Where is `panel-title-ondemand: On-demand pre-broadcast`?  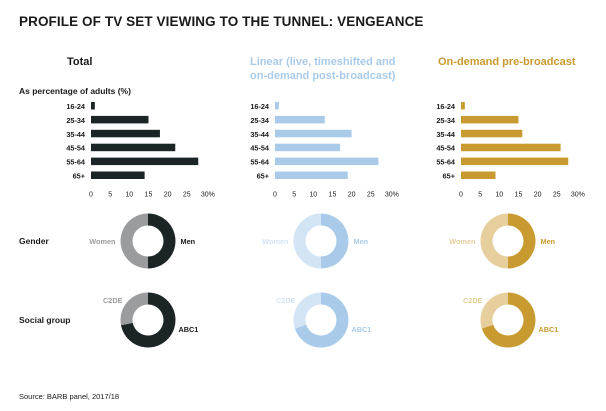
panel-title-ondemand: On-demand pre-broadcast is located at coordinates (507, 62).